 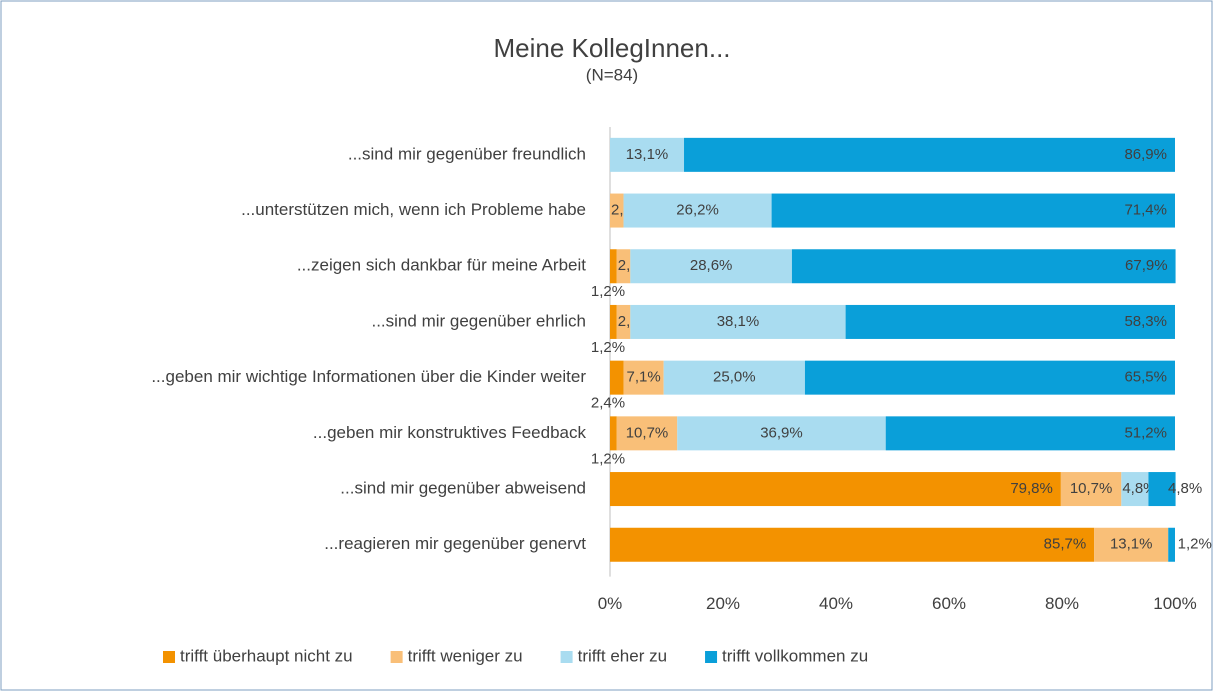 What do you see at coordinates (1145, 321) in the screenshot?
I see `data-label: 58,3%` at bounding box center [1145, 321].